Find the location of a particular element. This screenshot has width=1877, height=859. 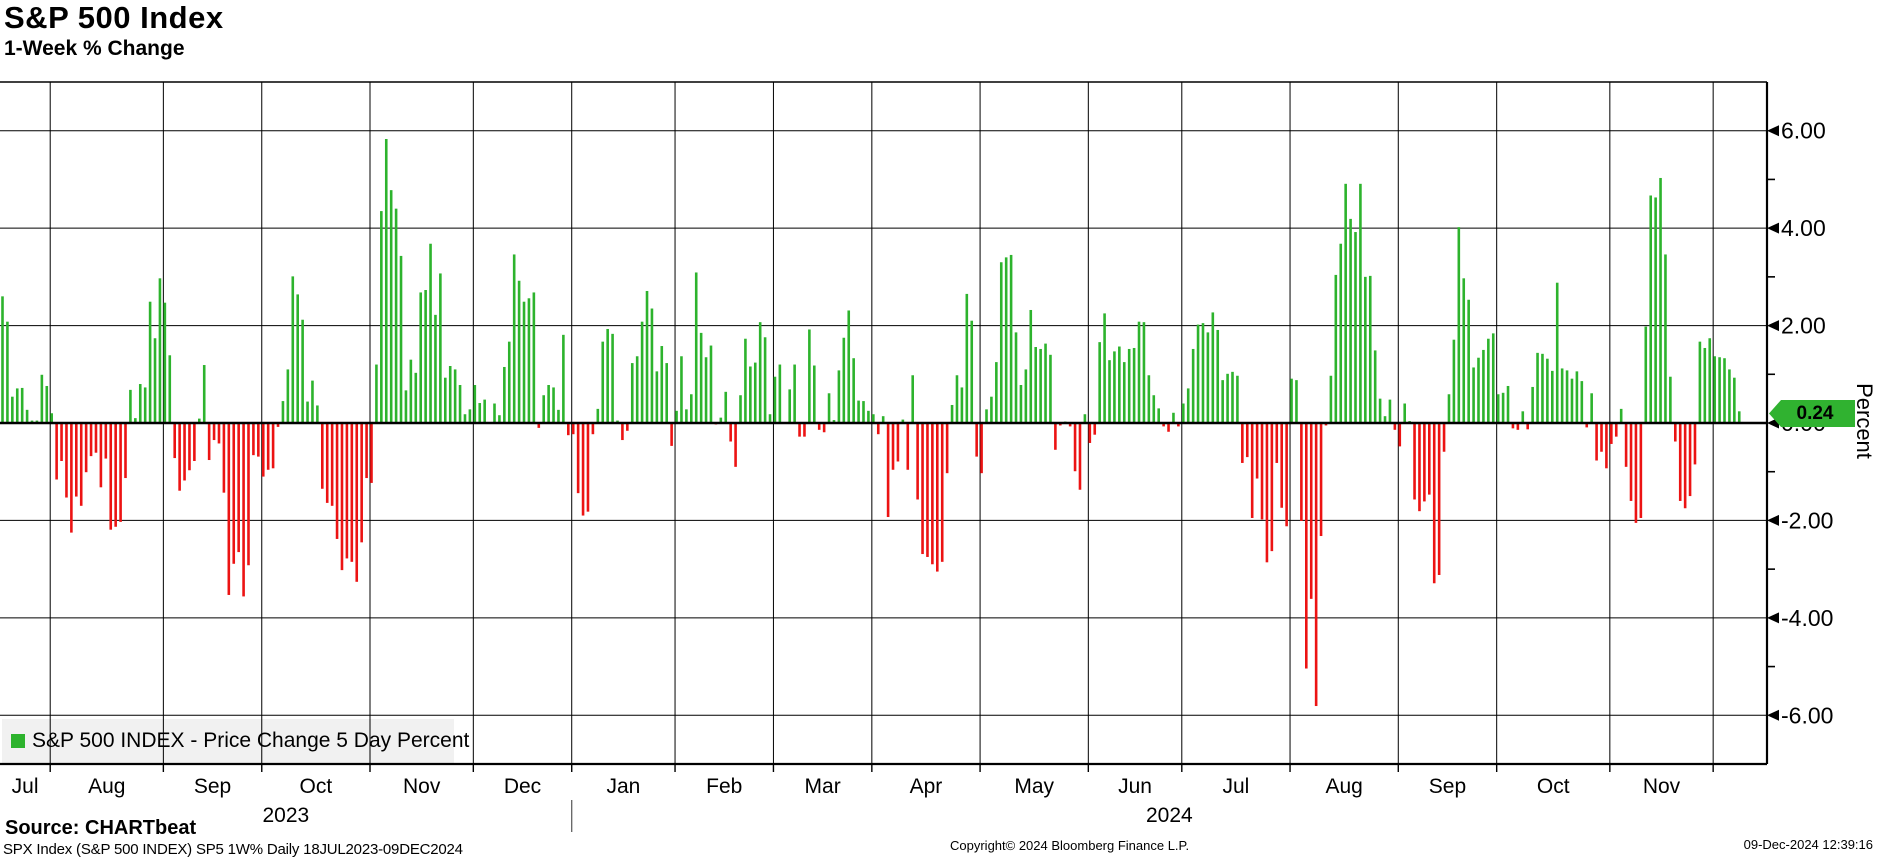

source-text: Source: CHARTbeat is located at coordinates (101, 828).